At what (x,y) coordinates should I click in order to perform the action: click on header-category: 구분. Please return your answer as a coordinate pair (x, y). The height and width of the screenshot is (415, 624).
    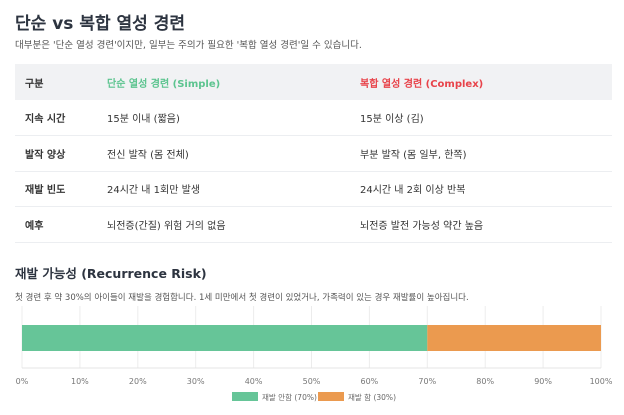
    Looking at the image, I should click on (61, 82).